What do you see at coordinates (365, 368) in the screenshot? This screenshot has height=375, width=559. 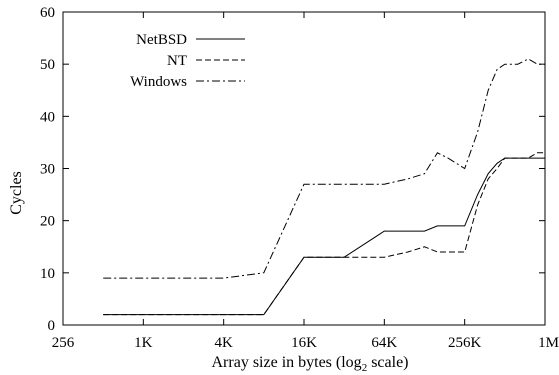 I see `x-axis-label-sub: 2` at bounding box center [365, 368].